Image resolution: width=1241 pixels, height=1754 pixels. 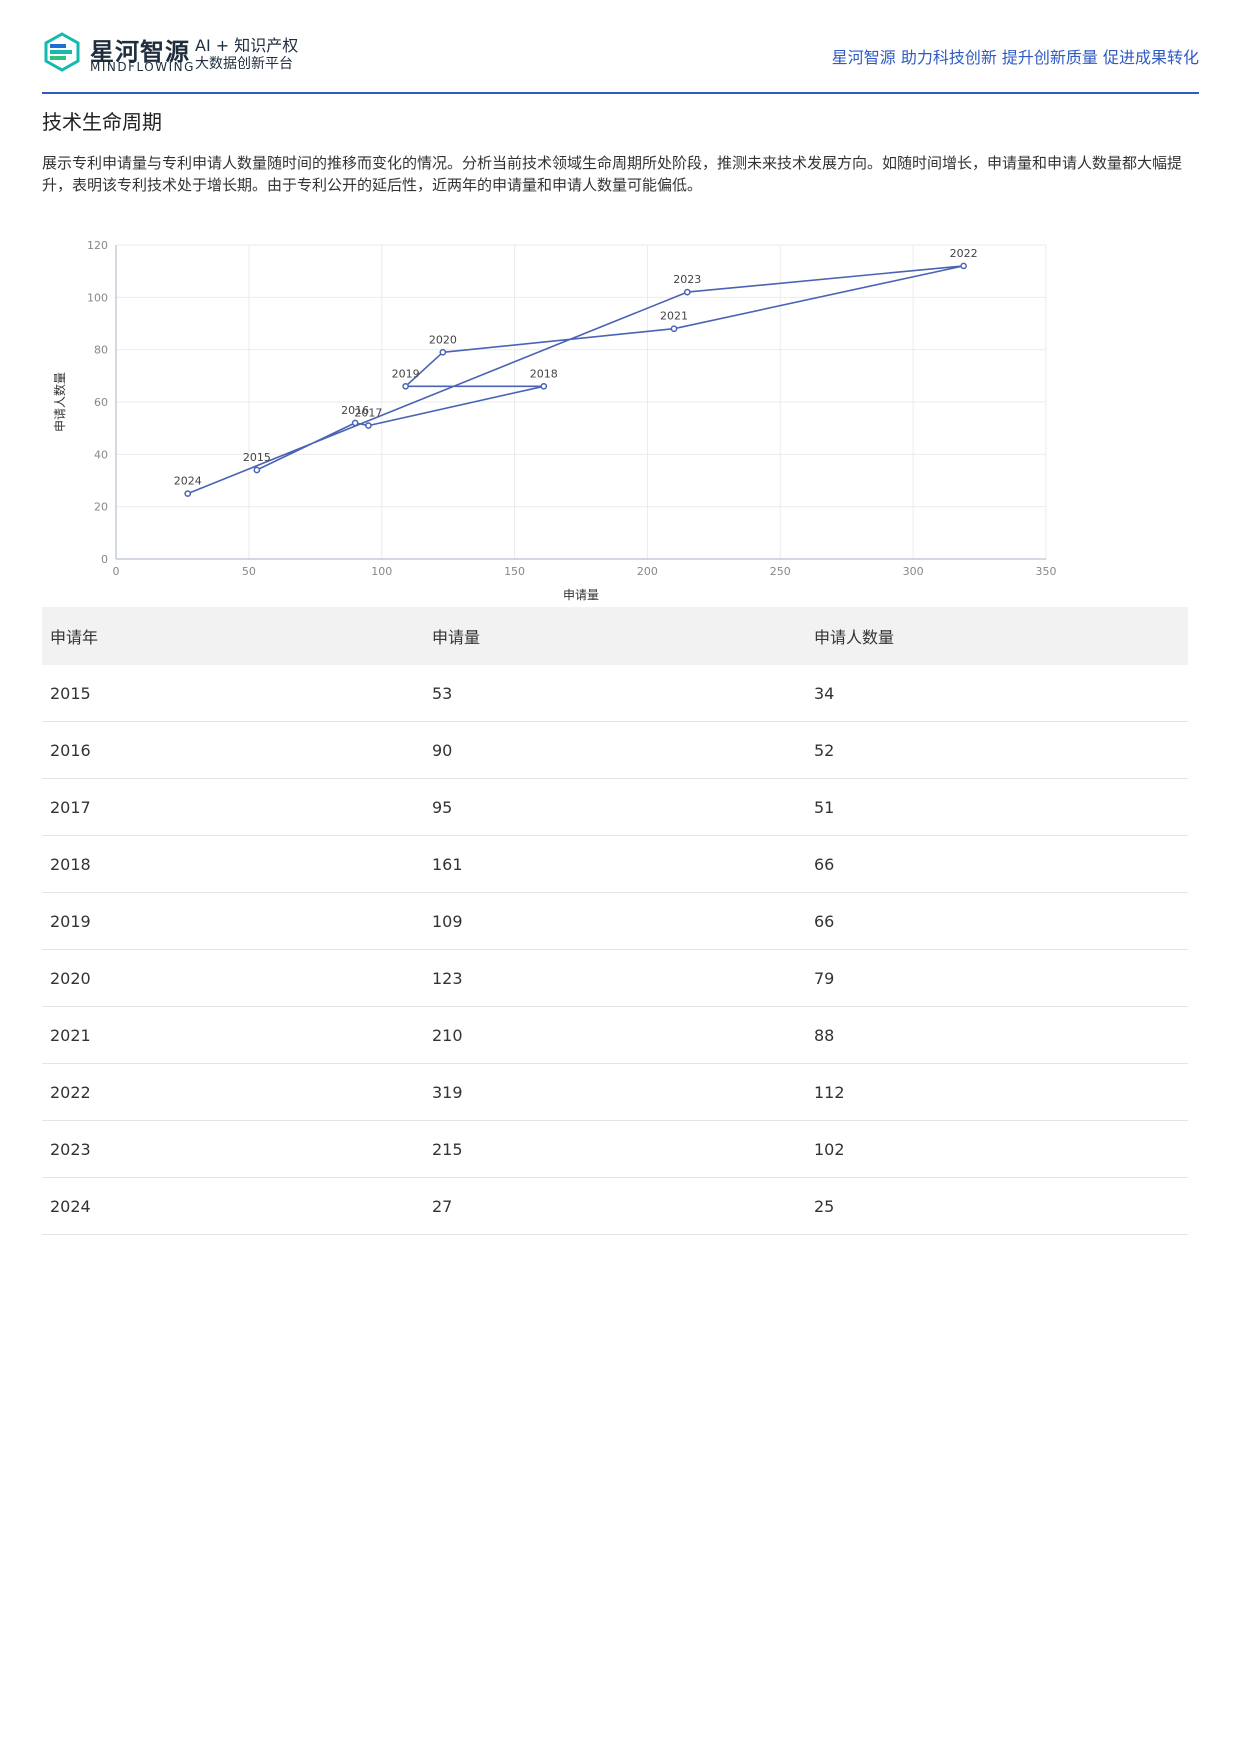 I want to click on table-row: 2020 123 79, so click(x=615, y=978).